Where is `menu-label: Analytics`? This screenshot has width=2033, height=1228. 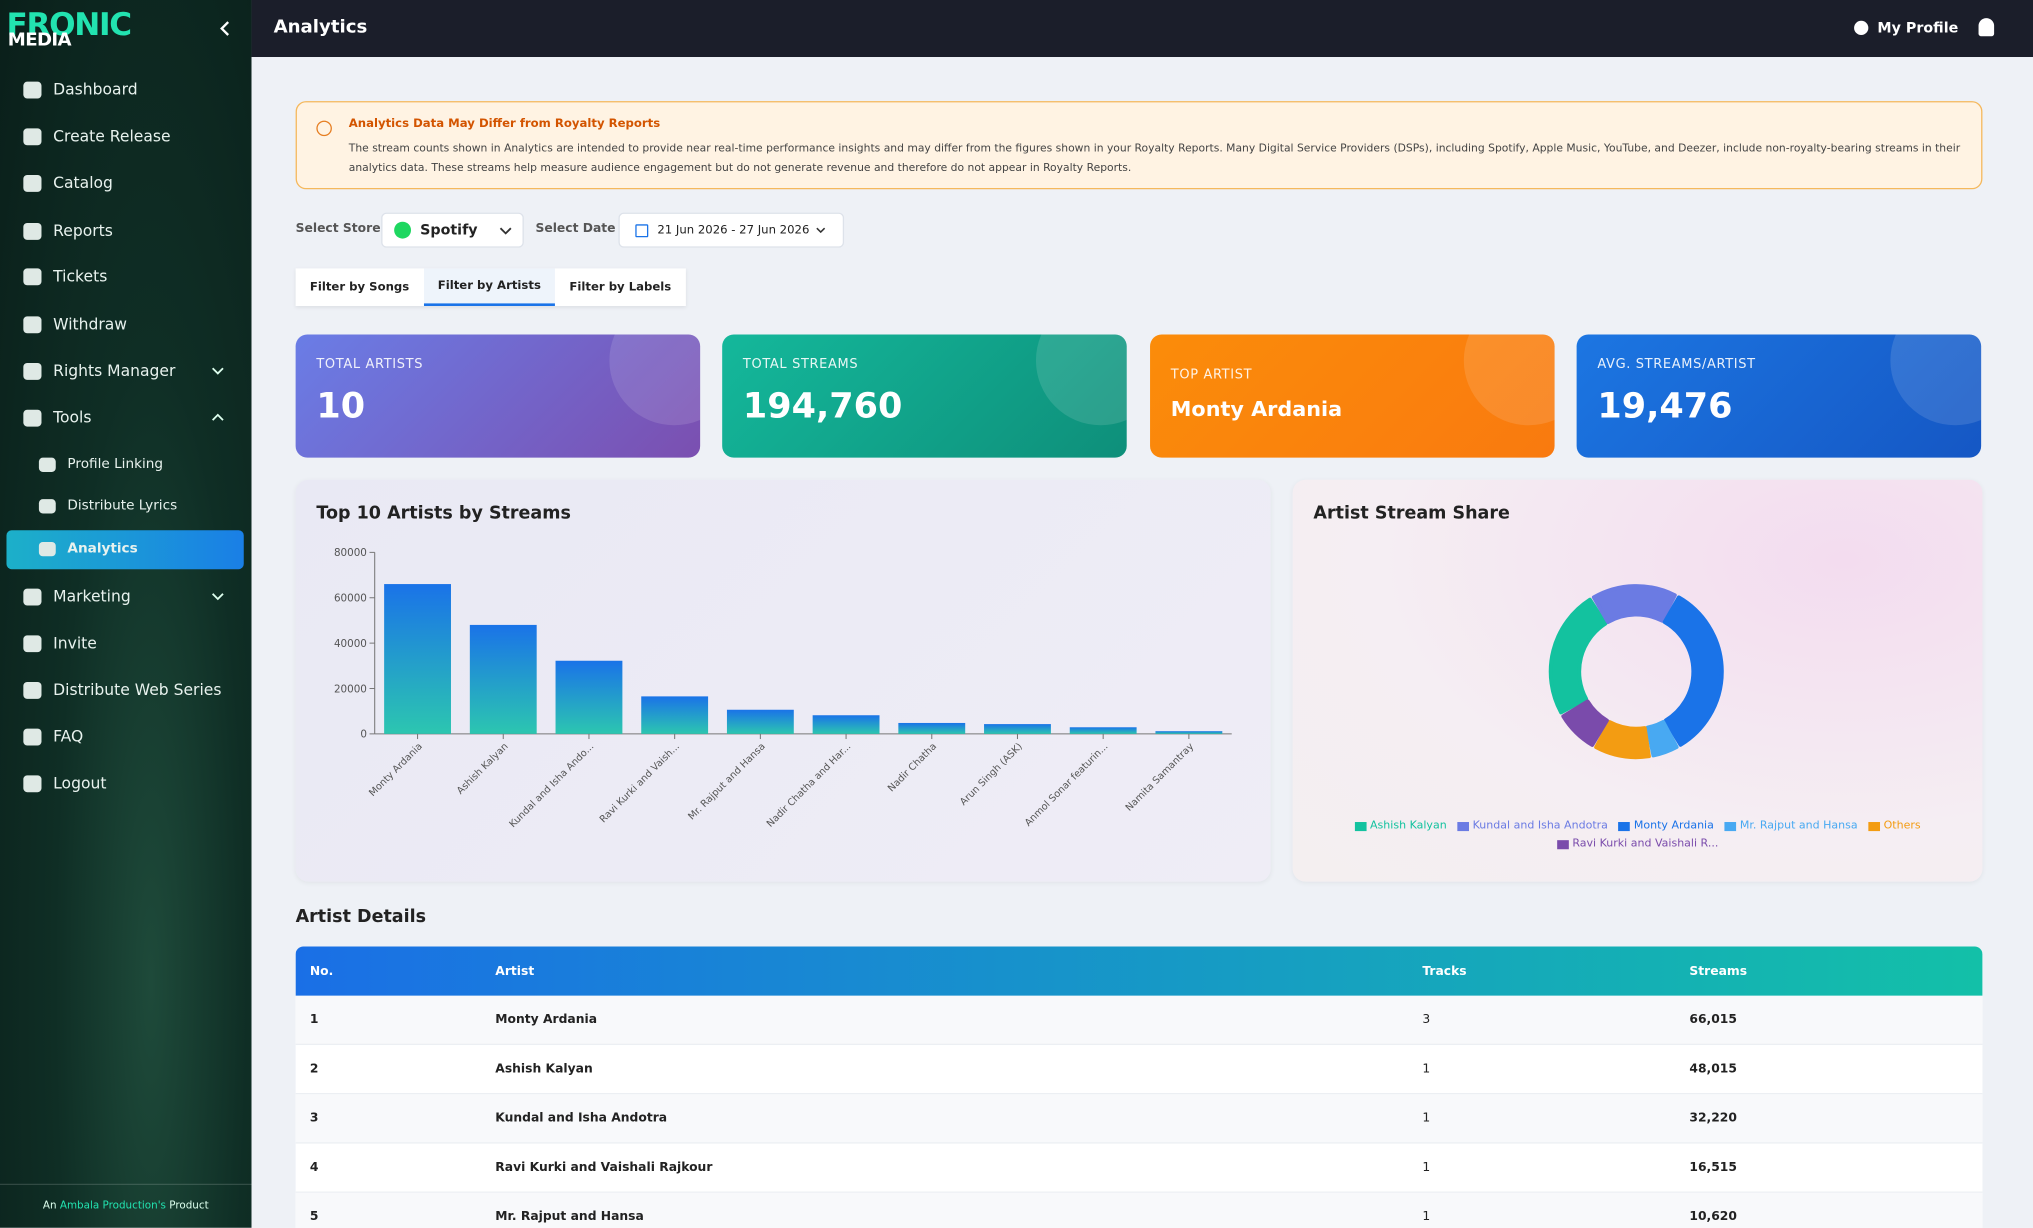
menu-label: Analytics is located at coordinates (102, 548).